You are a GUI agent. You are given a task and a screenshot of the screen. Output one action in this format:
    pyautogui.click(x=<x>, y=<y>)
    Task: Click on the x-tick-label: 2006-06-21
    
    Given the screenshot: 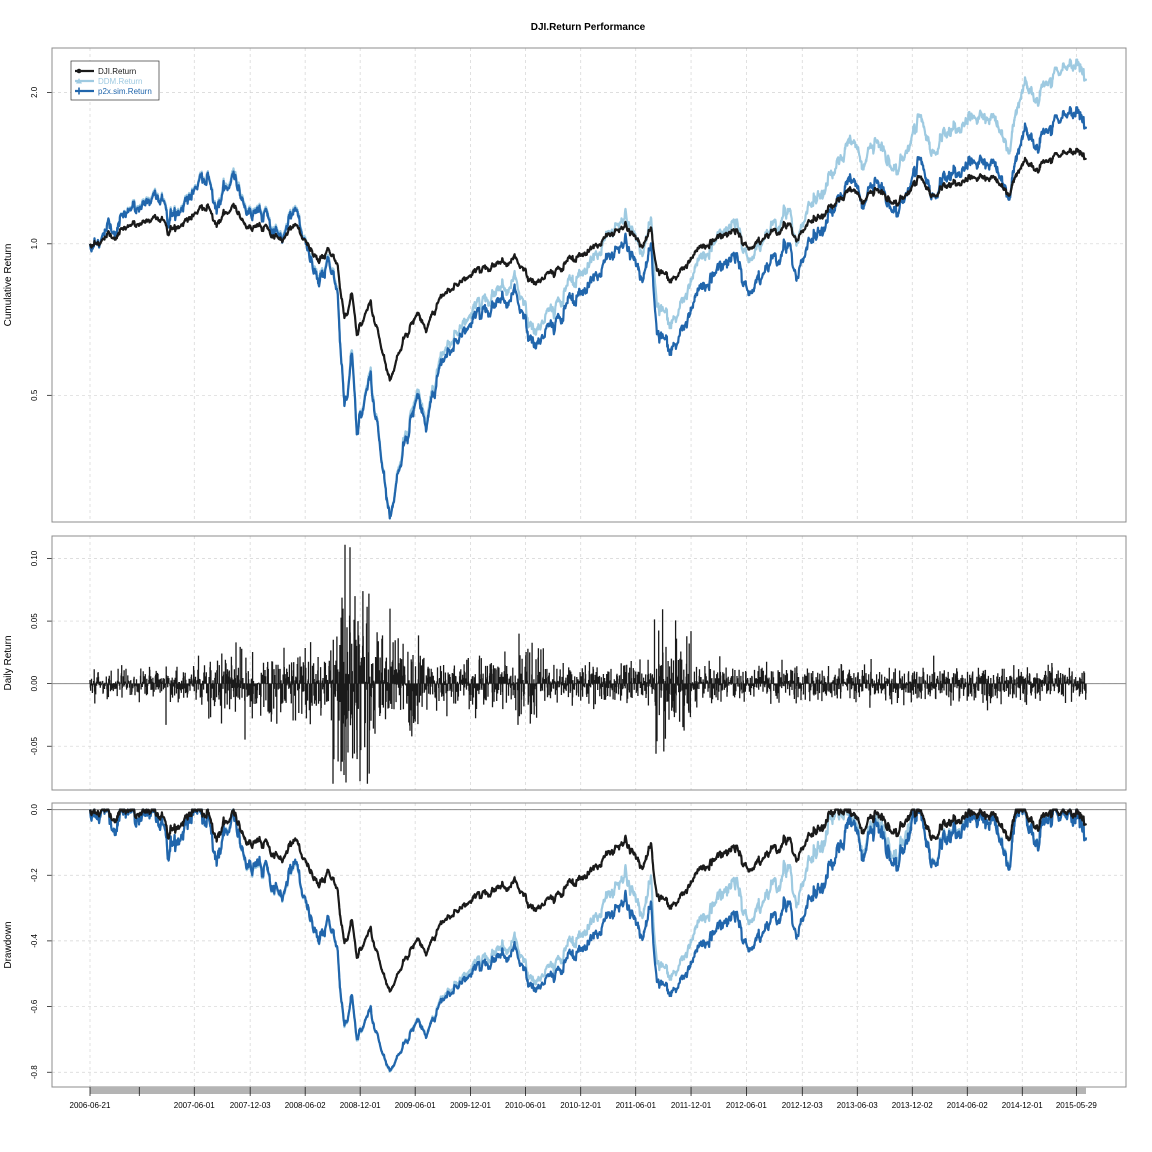 What is the action you would take?
    pyautogui.click(x=90, y=1105)
    